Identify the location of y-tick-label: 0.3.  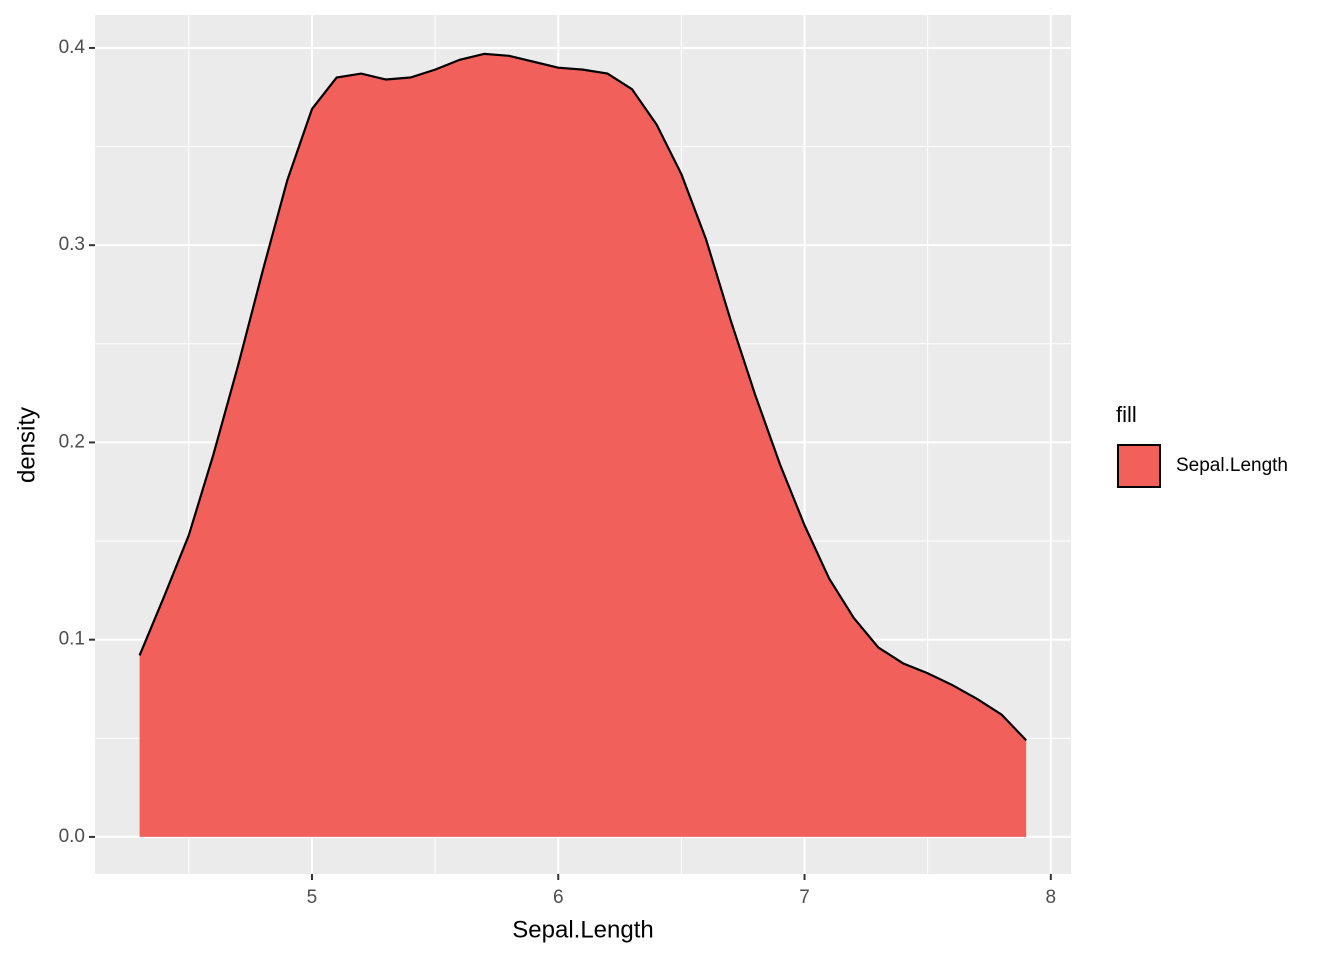
(72, 244).